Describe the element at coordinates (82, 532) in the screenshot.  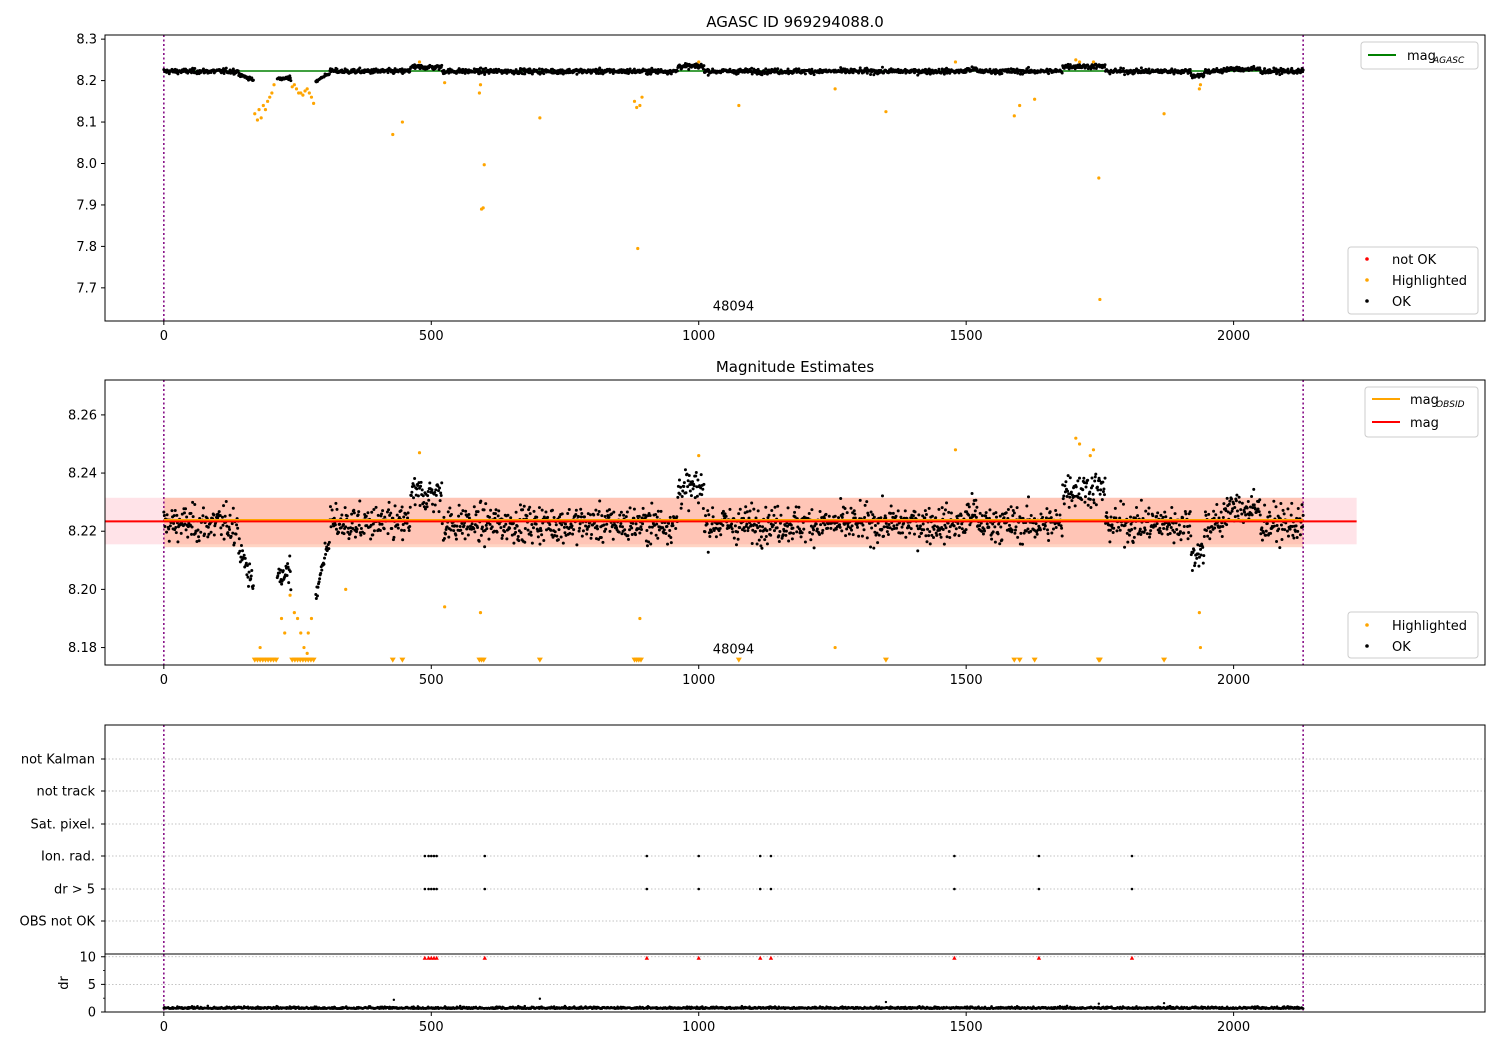
I see `p1-ytick-label-2: 8.22` at that location.